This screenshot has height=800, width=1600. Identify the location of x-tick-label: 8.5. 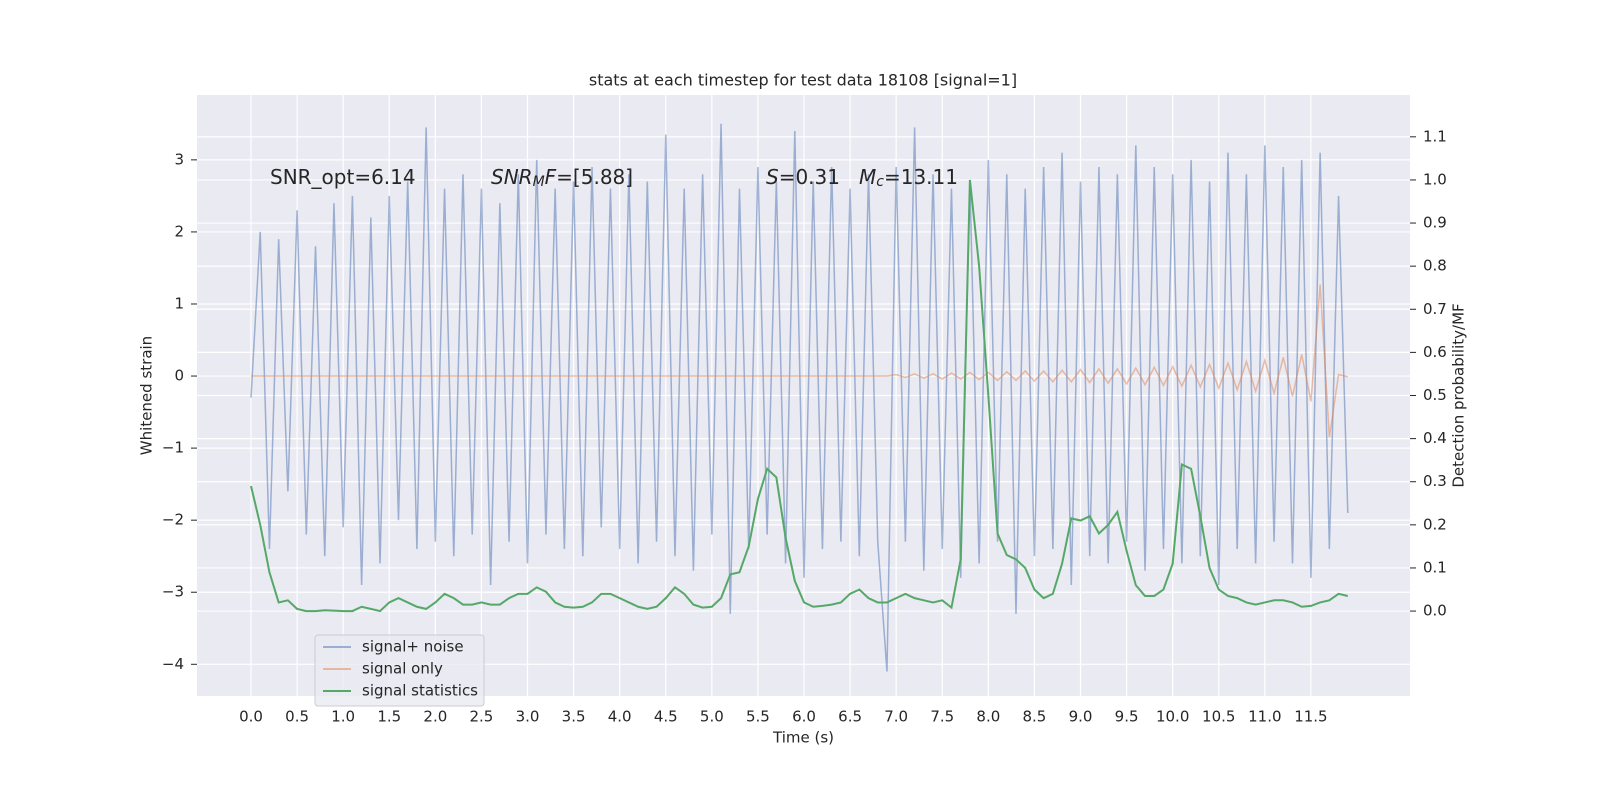
(1034, 717).